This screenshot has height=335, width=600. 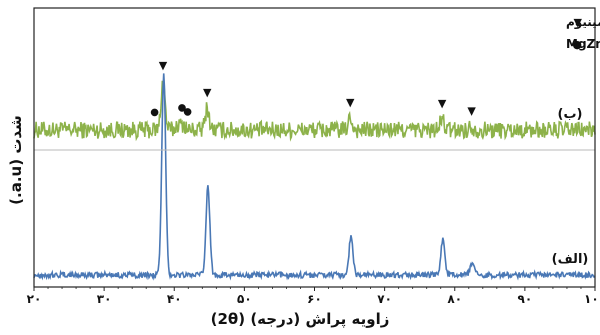 I want to click on x-tick-label-90: ۹۰, so click(x=525, y=299).